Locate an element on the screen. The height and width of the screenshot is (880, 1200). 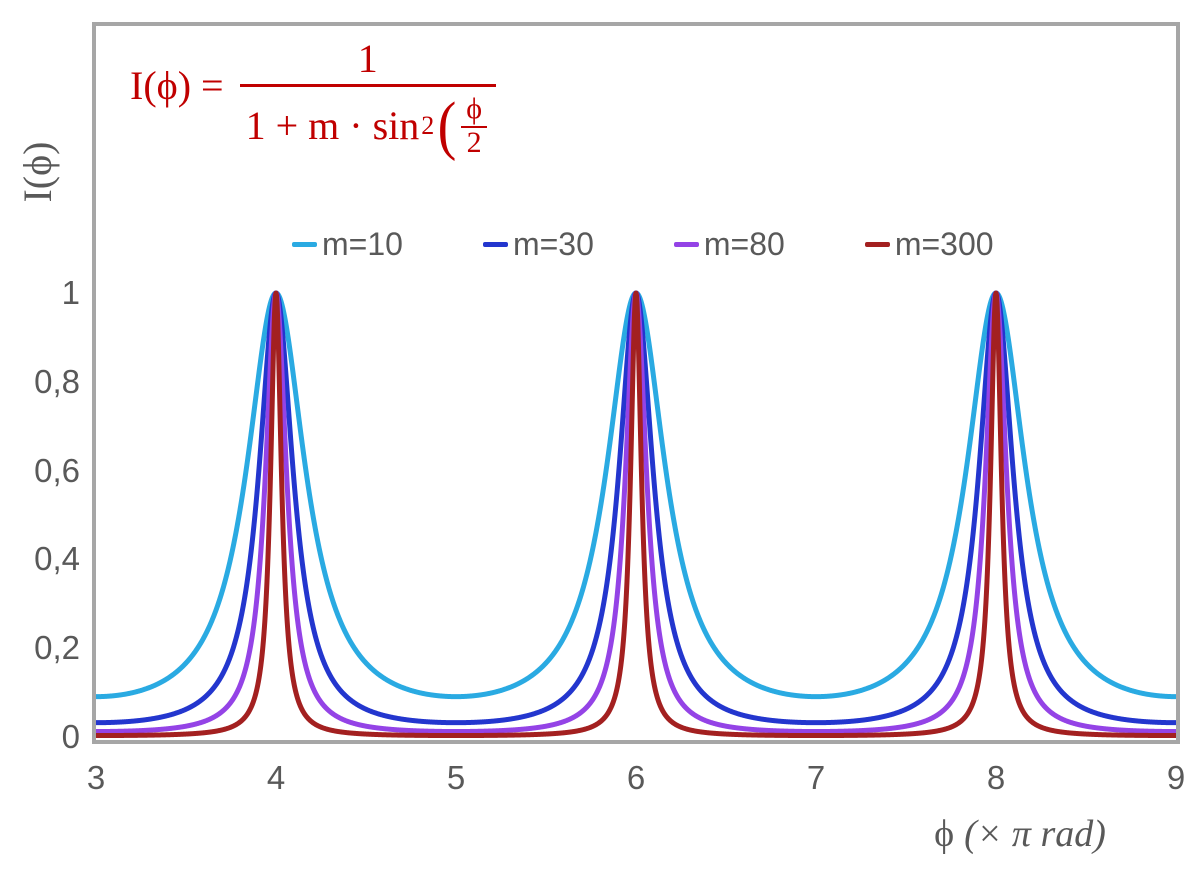
formula-numerator: 1 is located at coordinates (367, 58).